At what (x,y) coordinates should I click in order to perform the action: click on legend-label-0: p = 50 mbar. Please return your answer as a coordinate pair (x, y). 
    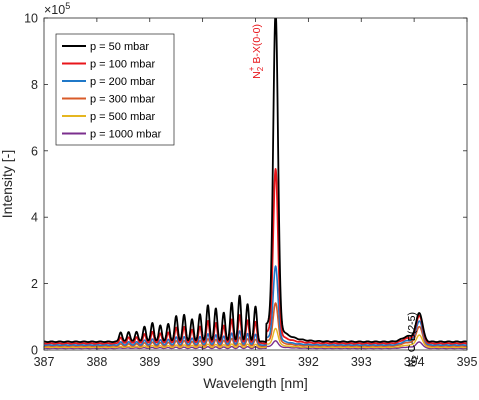
    Looking at the image, I should click on (119, 47).